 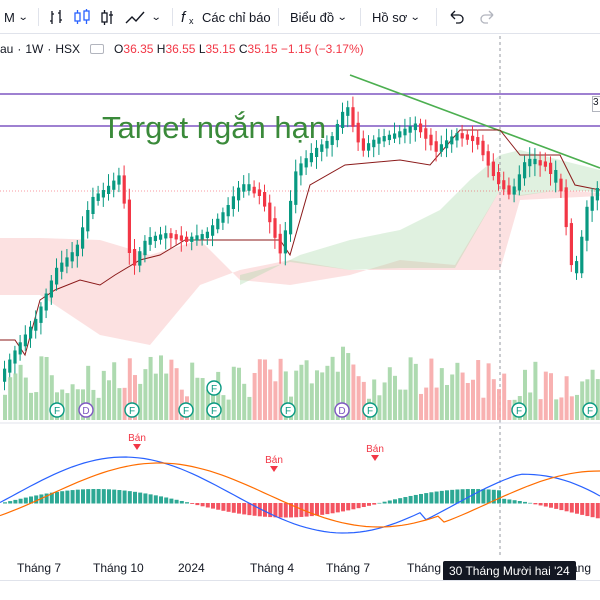 What do you see at coordinates (390, 17) in the screenshot?
I see `profile-label: Hồ sơ` at bounding box center [390, 17].